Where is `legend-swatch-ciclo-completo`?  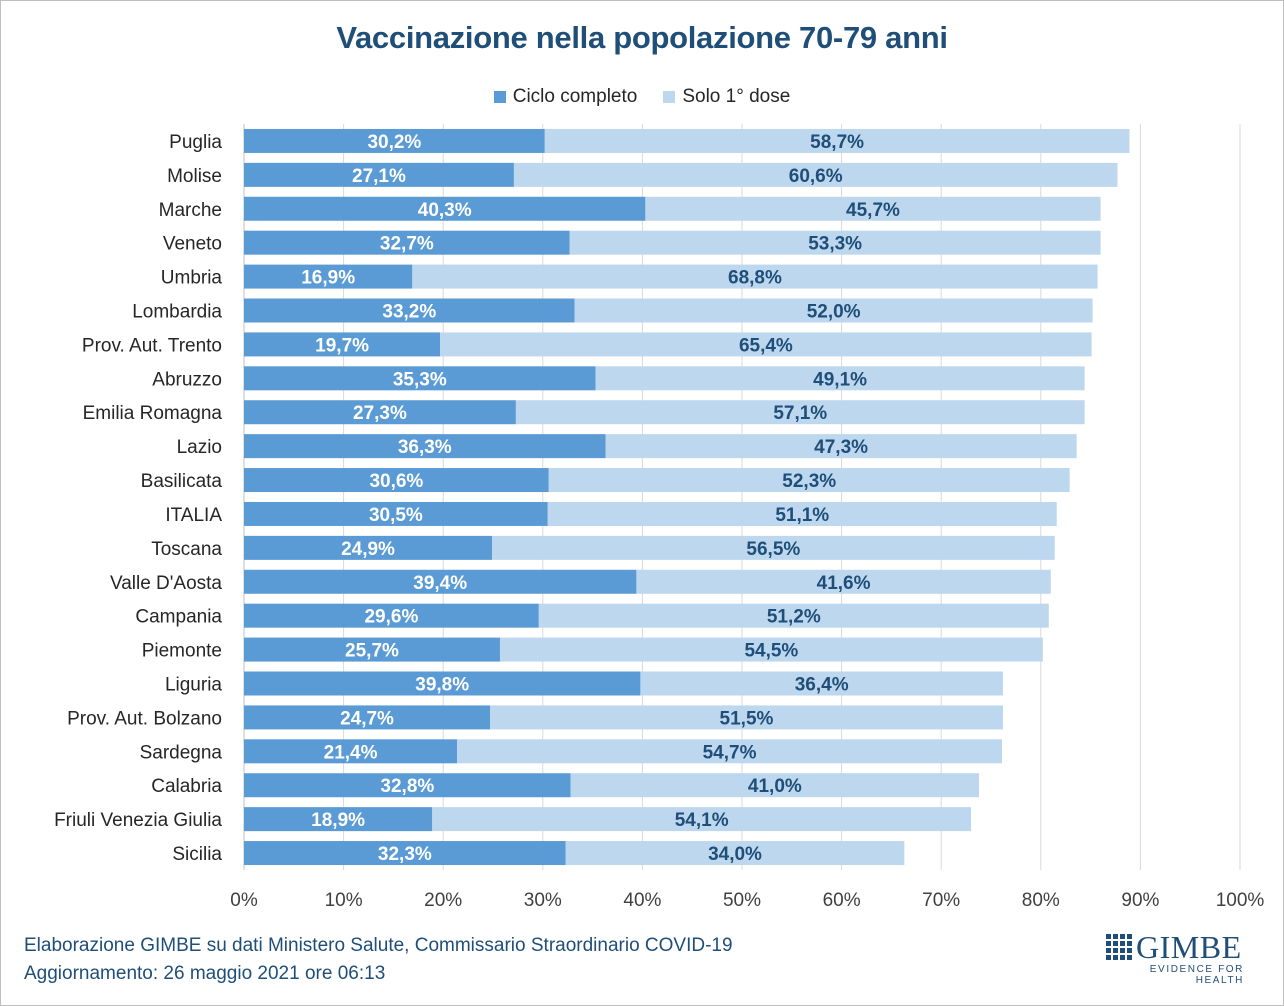 legend-swatch-ciclo-completo is located at coordinates (499, 97).